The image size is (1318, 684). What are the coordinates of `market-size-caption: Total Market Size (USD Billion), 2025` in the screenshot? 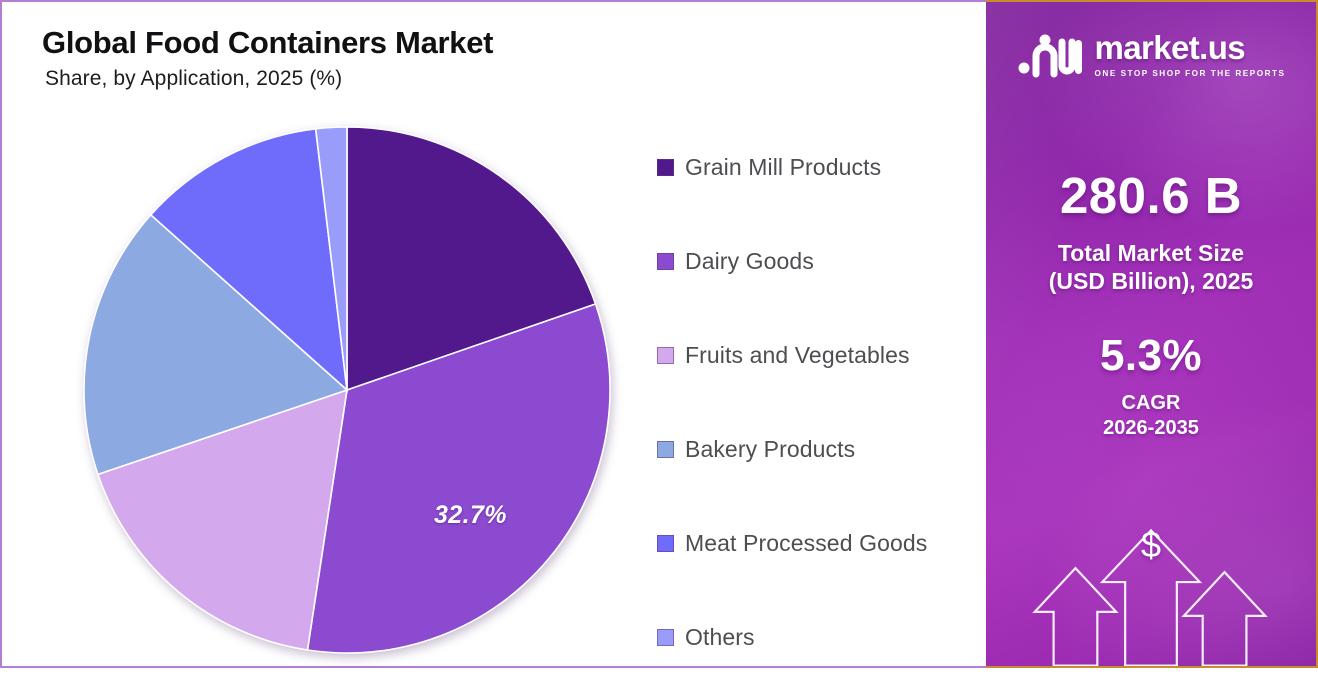 It's located at (1151, 267).